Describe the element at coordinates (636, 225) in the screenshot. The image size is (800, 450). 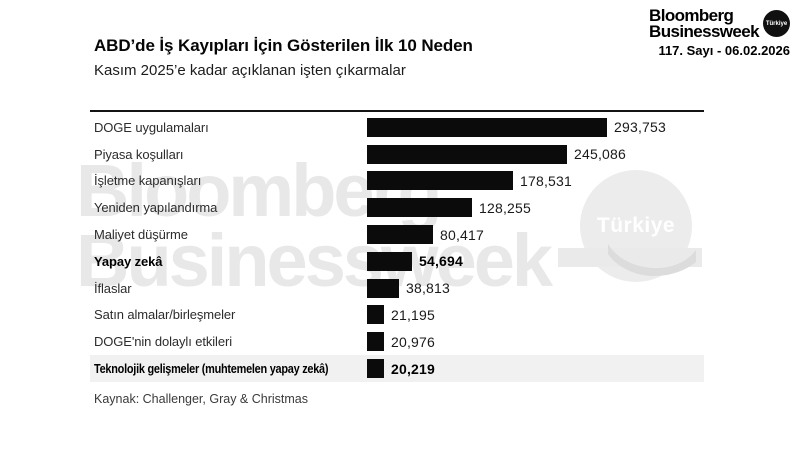
I see `watermark-badge-label: Türkiye` at that location.